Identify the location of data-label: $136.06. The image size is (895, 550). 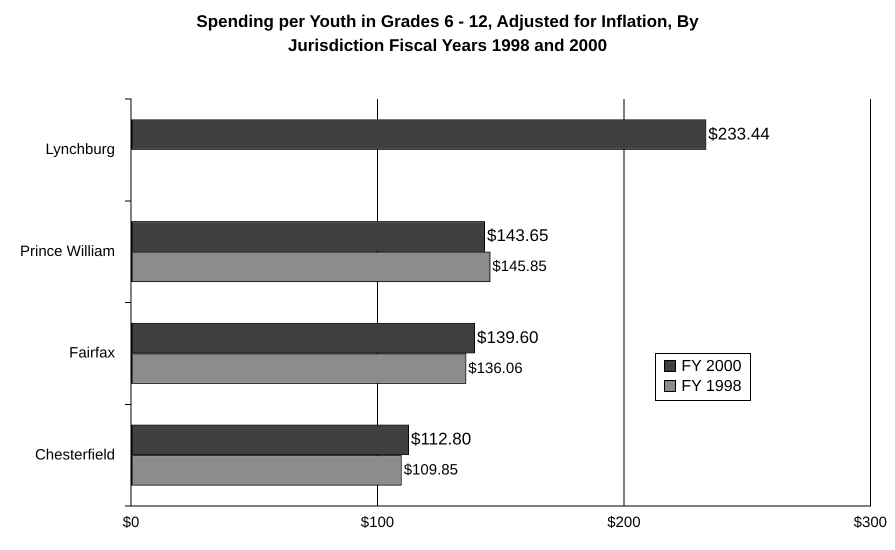
(495, 368).